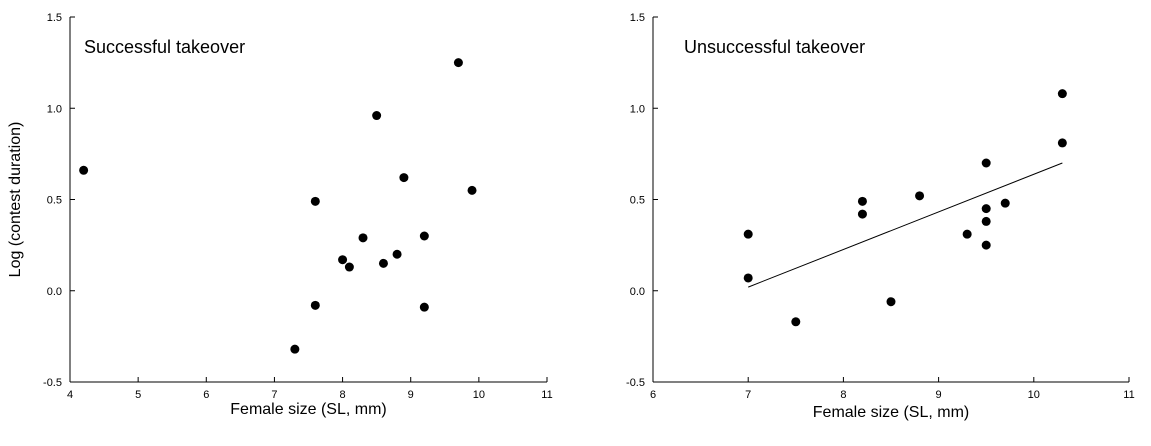  I want to click on left-x-tick-label: 11, so click(546, 395).